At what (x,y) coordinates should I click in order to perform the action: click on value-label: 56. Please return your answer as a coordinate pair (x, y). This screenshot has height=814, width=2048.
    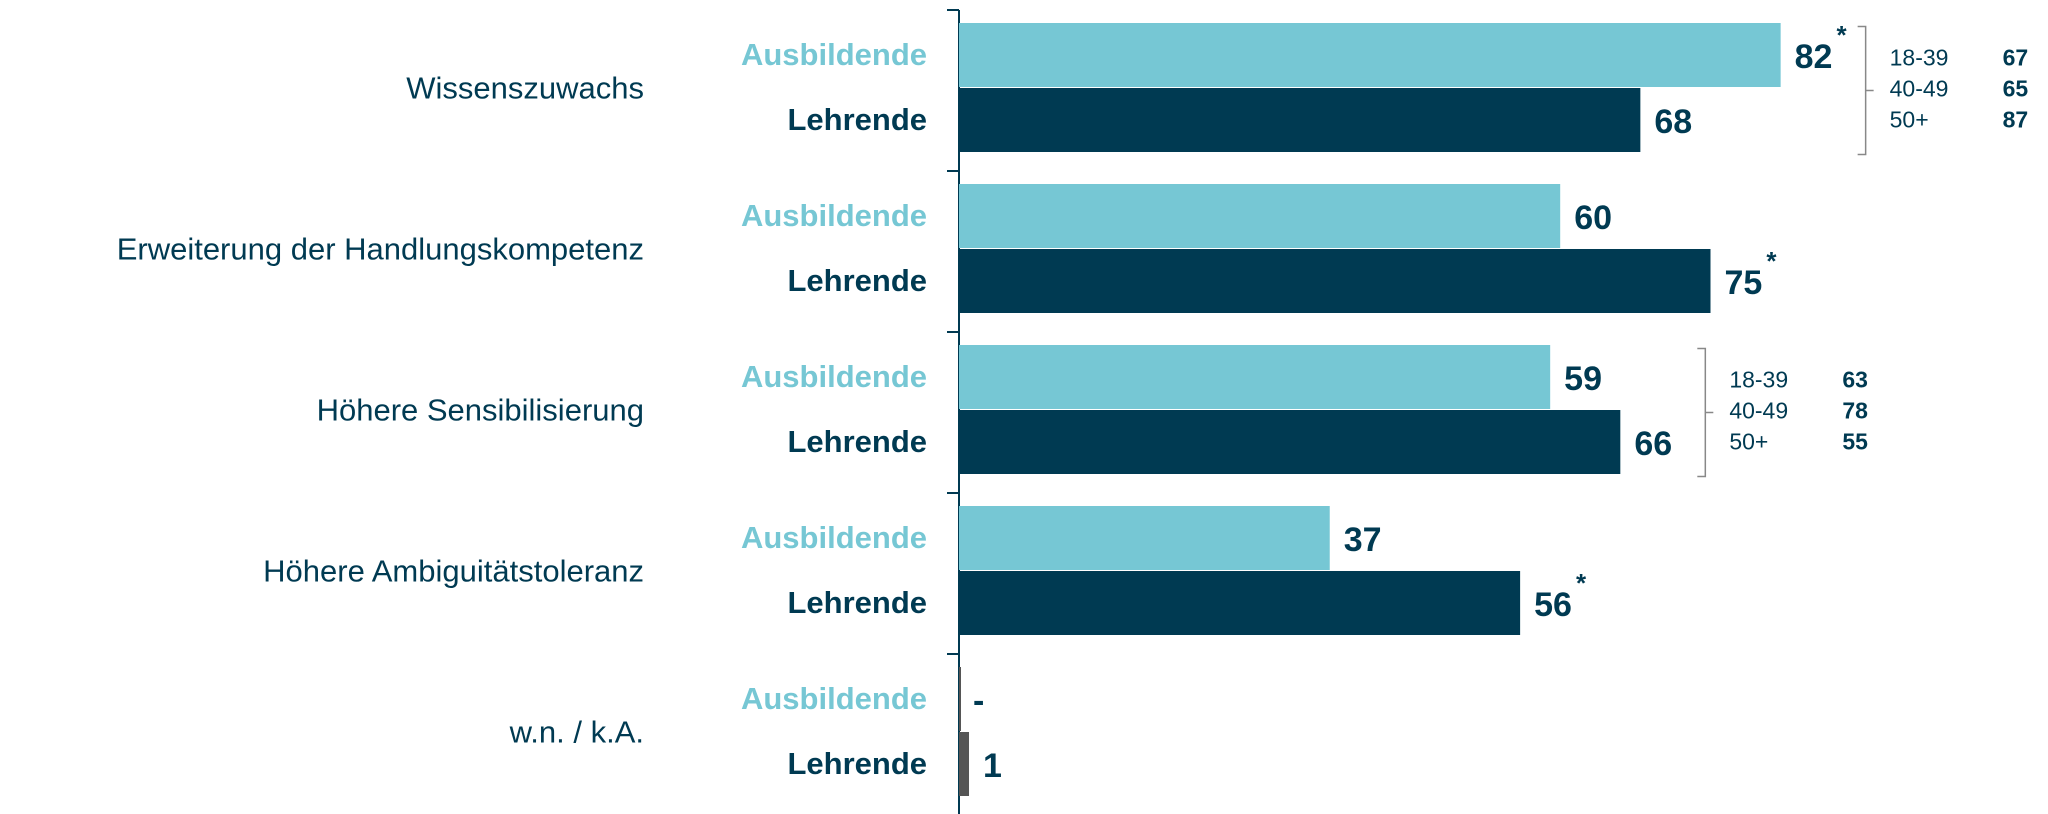
    Looking at the image, I should click on (1553, 605).